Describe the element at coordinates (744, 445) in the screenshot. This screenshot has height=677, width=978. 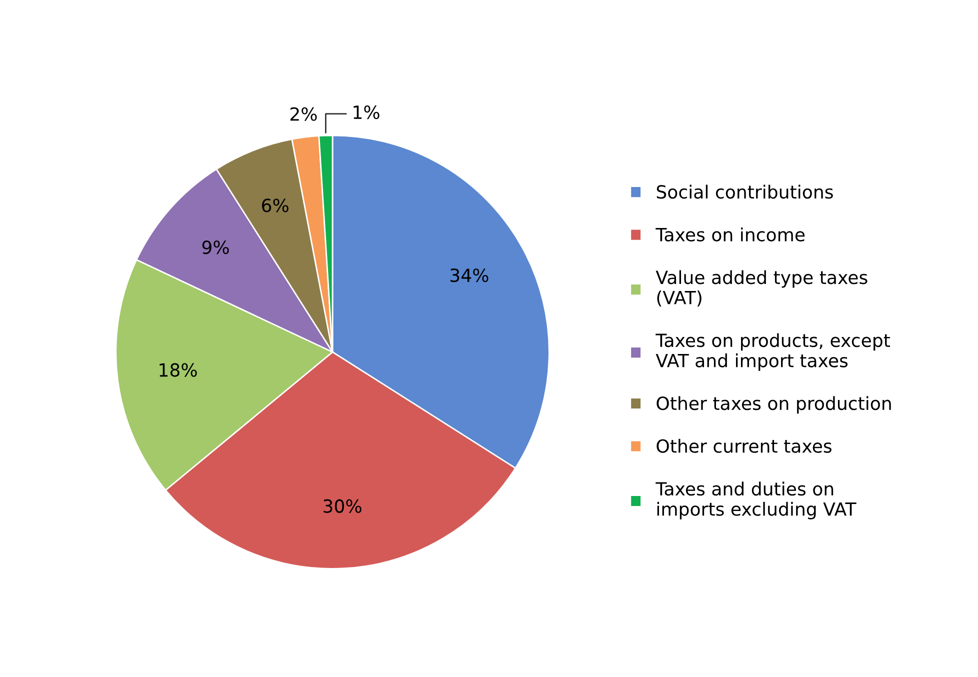
I see `legend-label: Other current taxes` at that location.